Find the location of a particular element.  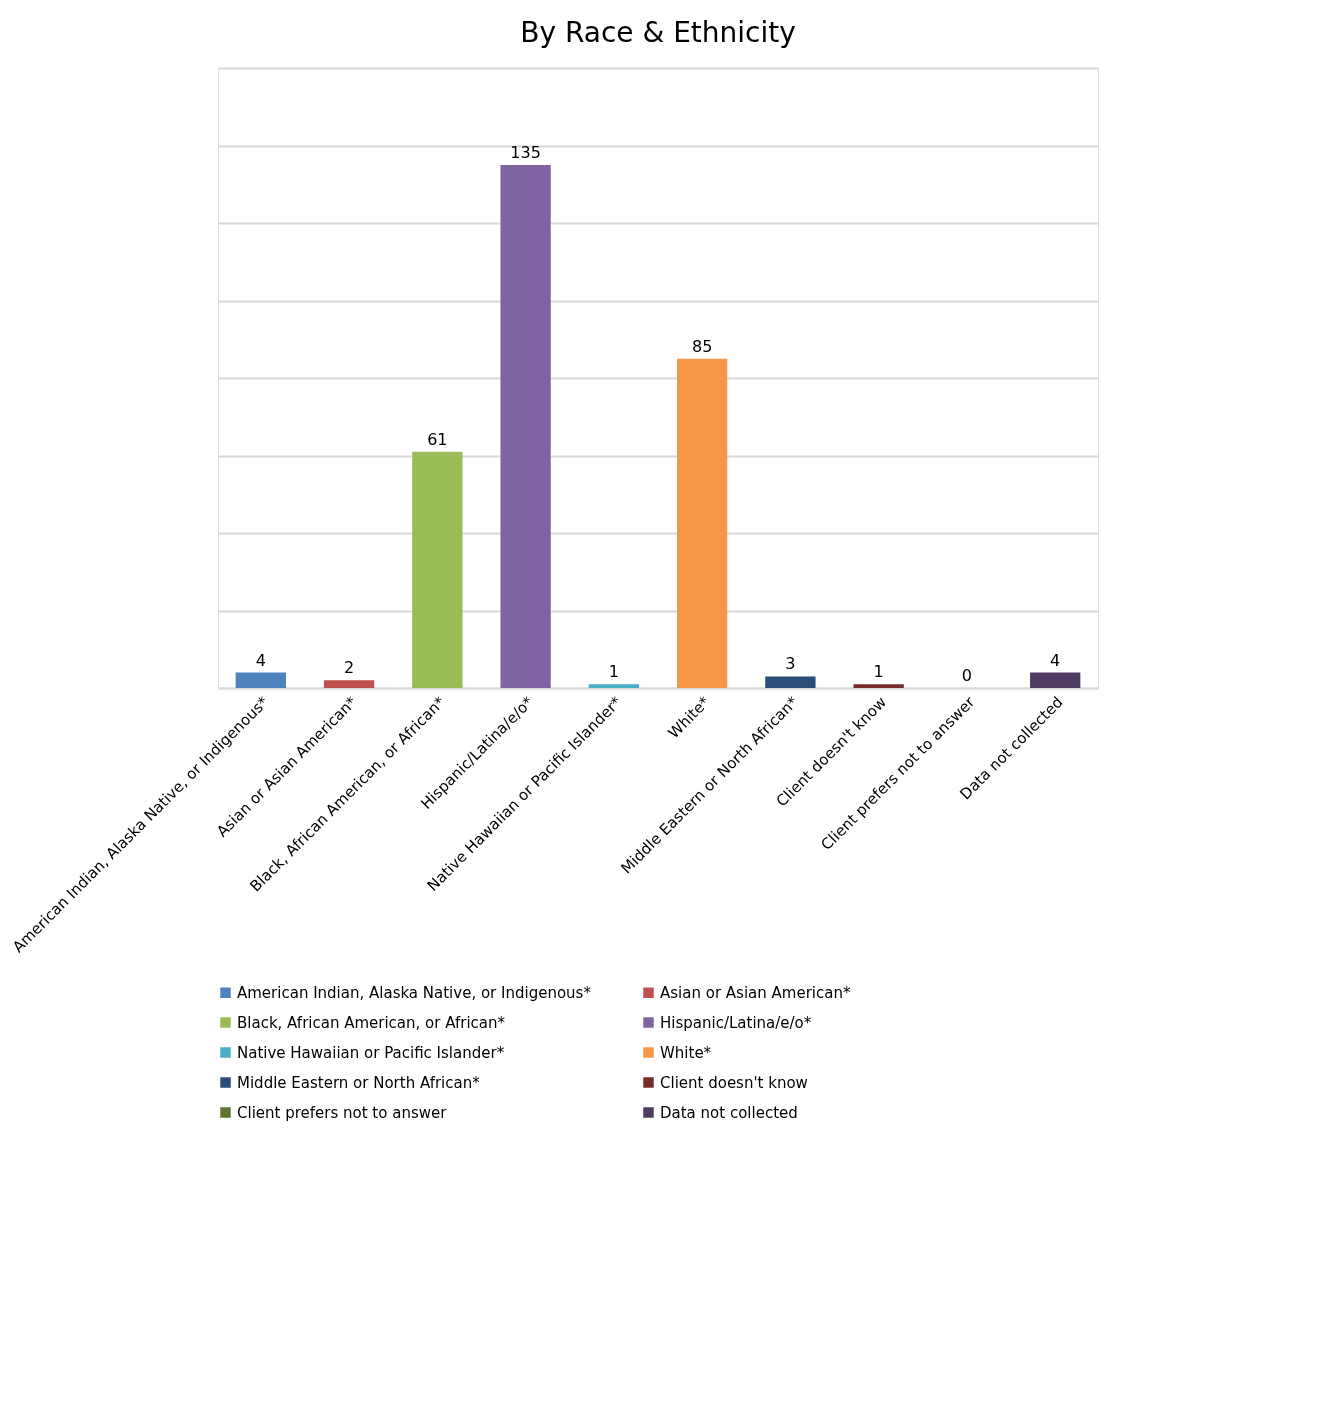

legend-label: Native Hawaiian or Pacific Islander* is located at coordinates (371, 1052).